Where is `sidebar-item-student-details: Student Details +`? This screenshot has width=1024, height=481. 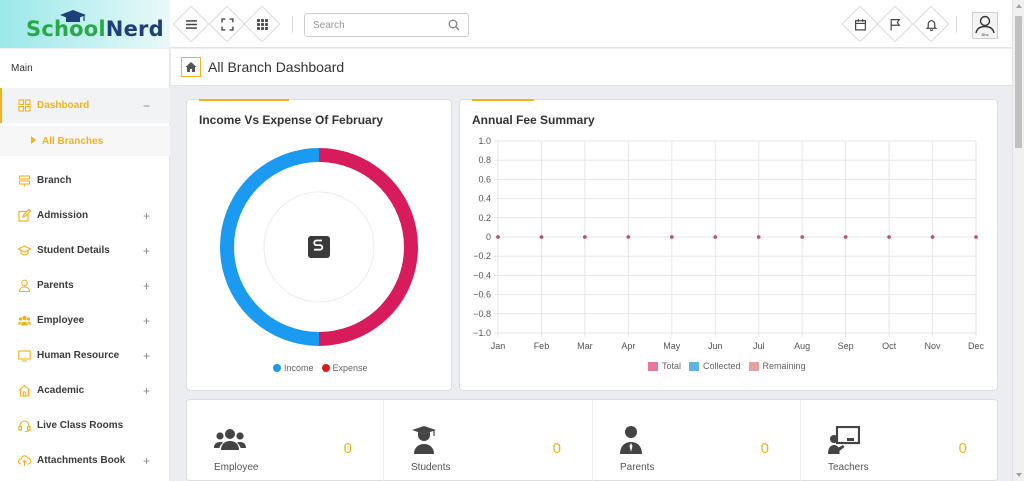 sidebar-item-student-details: Student Details + is located at coordinates (85, 250).